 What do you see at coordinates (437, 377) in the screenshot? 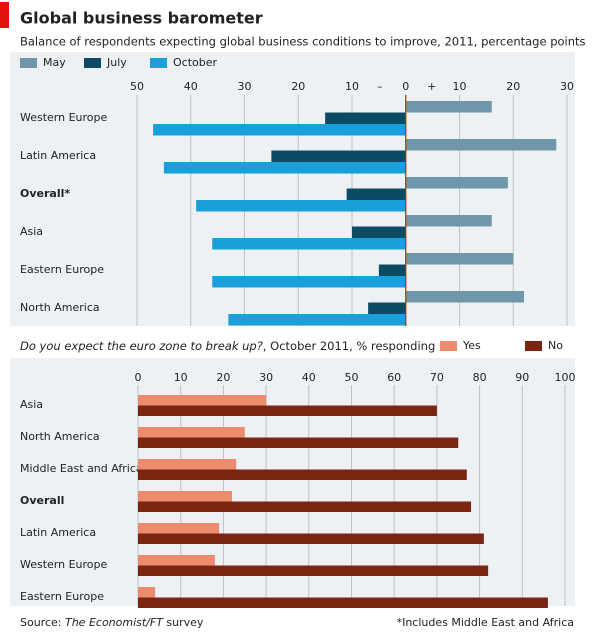
I see `x-tick-label: 70` at bounding box center [437, 377].